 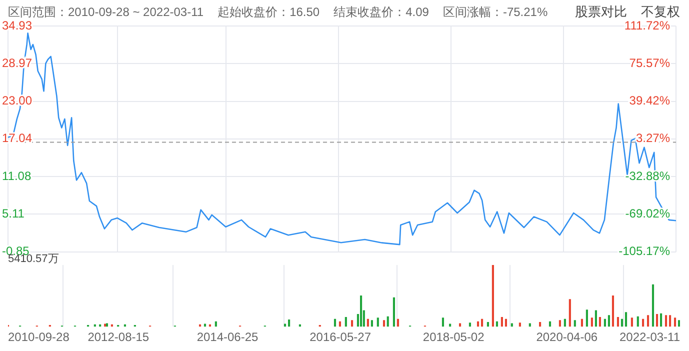 What do you see at coordinates (660, 12) in the screenshot?
I see `text: 不复权` at bounding box center [660, 12].